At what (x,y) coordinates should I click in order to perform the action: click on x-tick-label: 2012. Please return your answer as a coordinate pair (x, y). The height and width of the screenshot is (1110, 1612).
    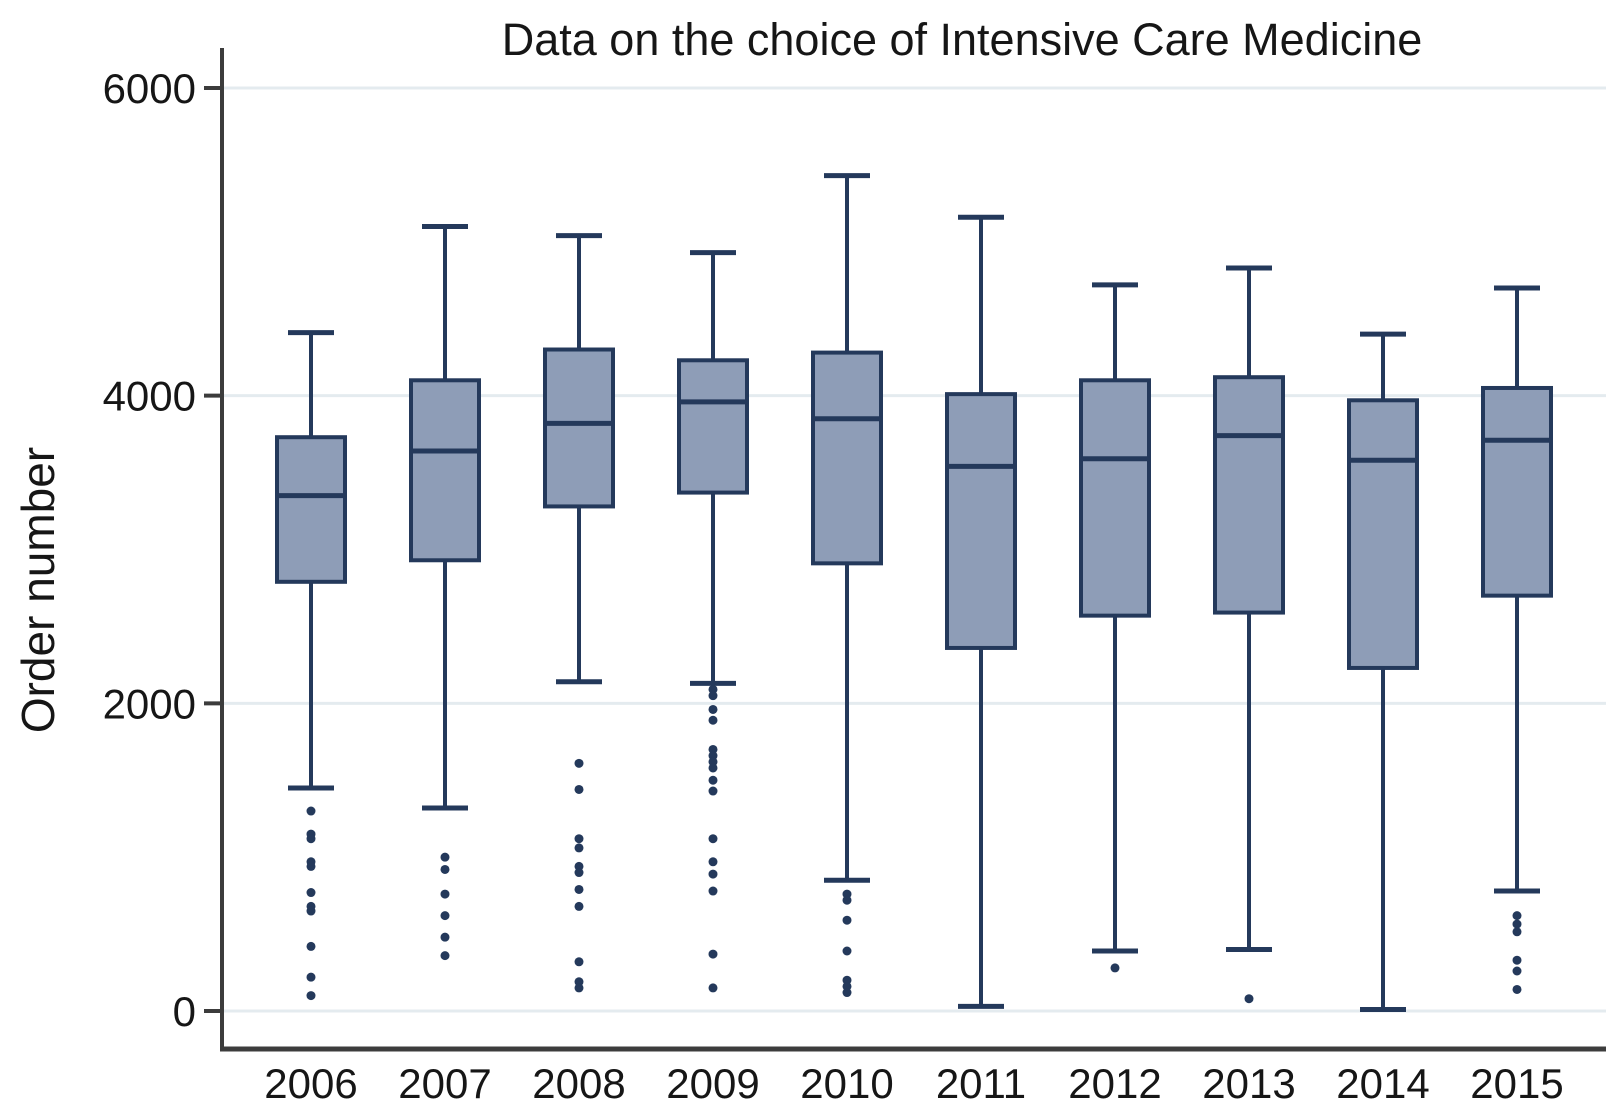
    Looking at the image, I should click on (1114, 1083).